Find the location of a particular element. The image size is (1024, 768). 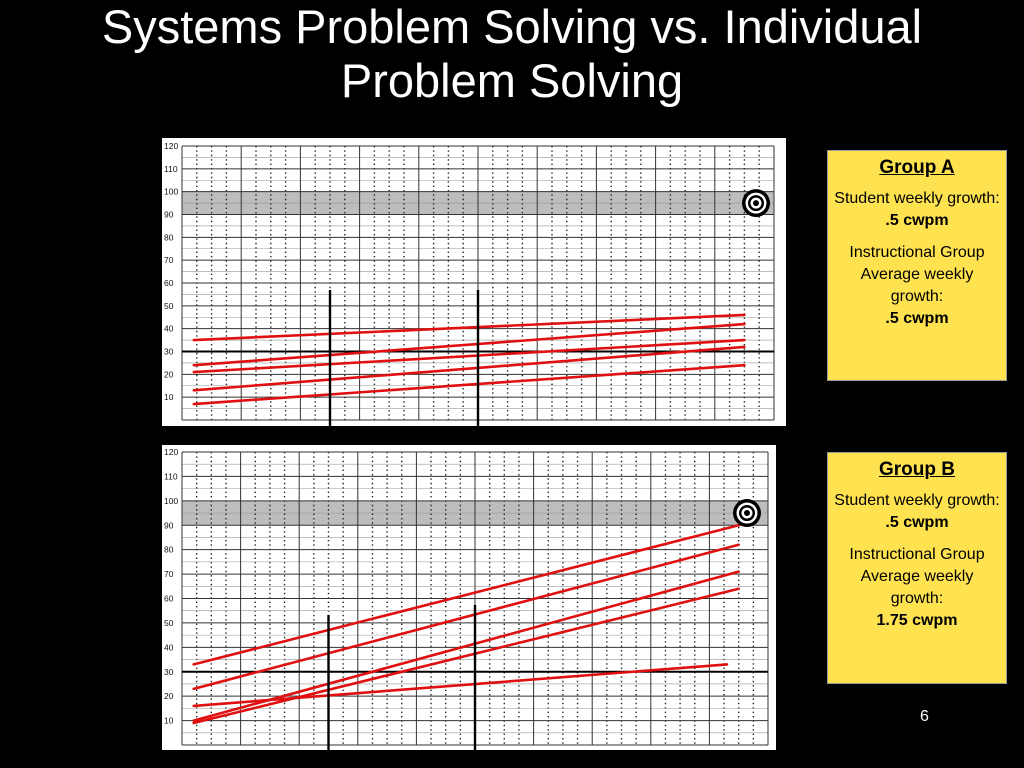

chart-a-ytick-label: 60 is located at coordinates (169, 283).